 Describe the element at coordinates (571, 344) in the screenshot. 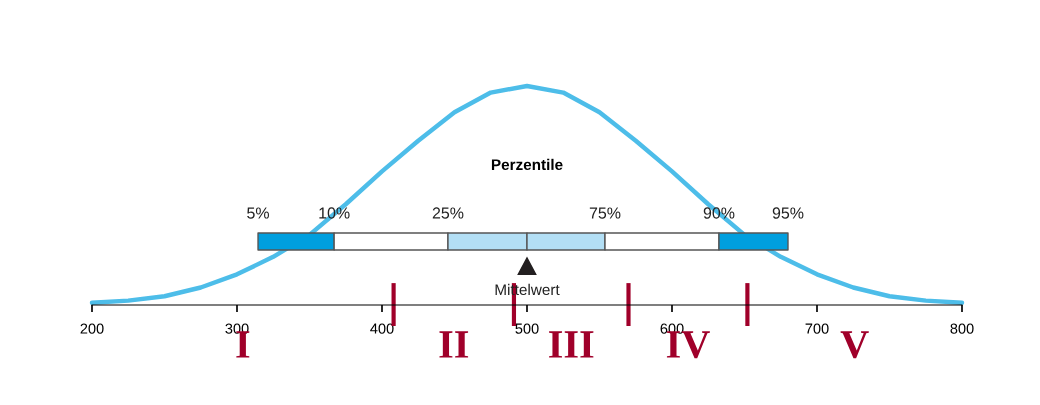

I see `text: III` at that location.